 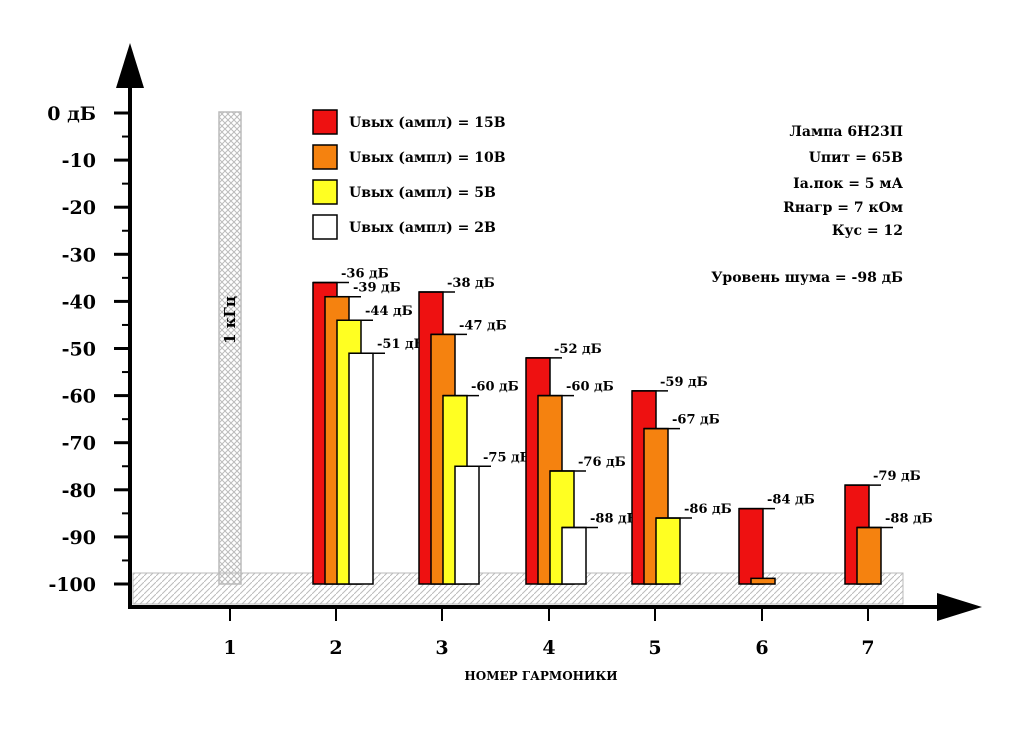 I want to click on info-line: Rнагр = 7 кОм, so click(x=843, y=208).